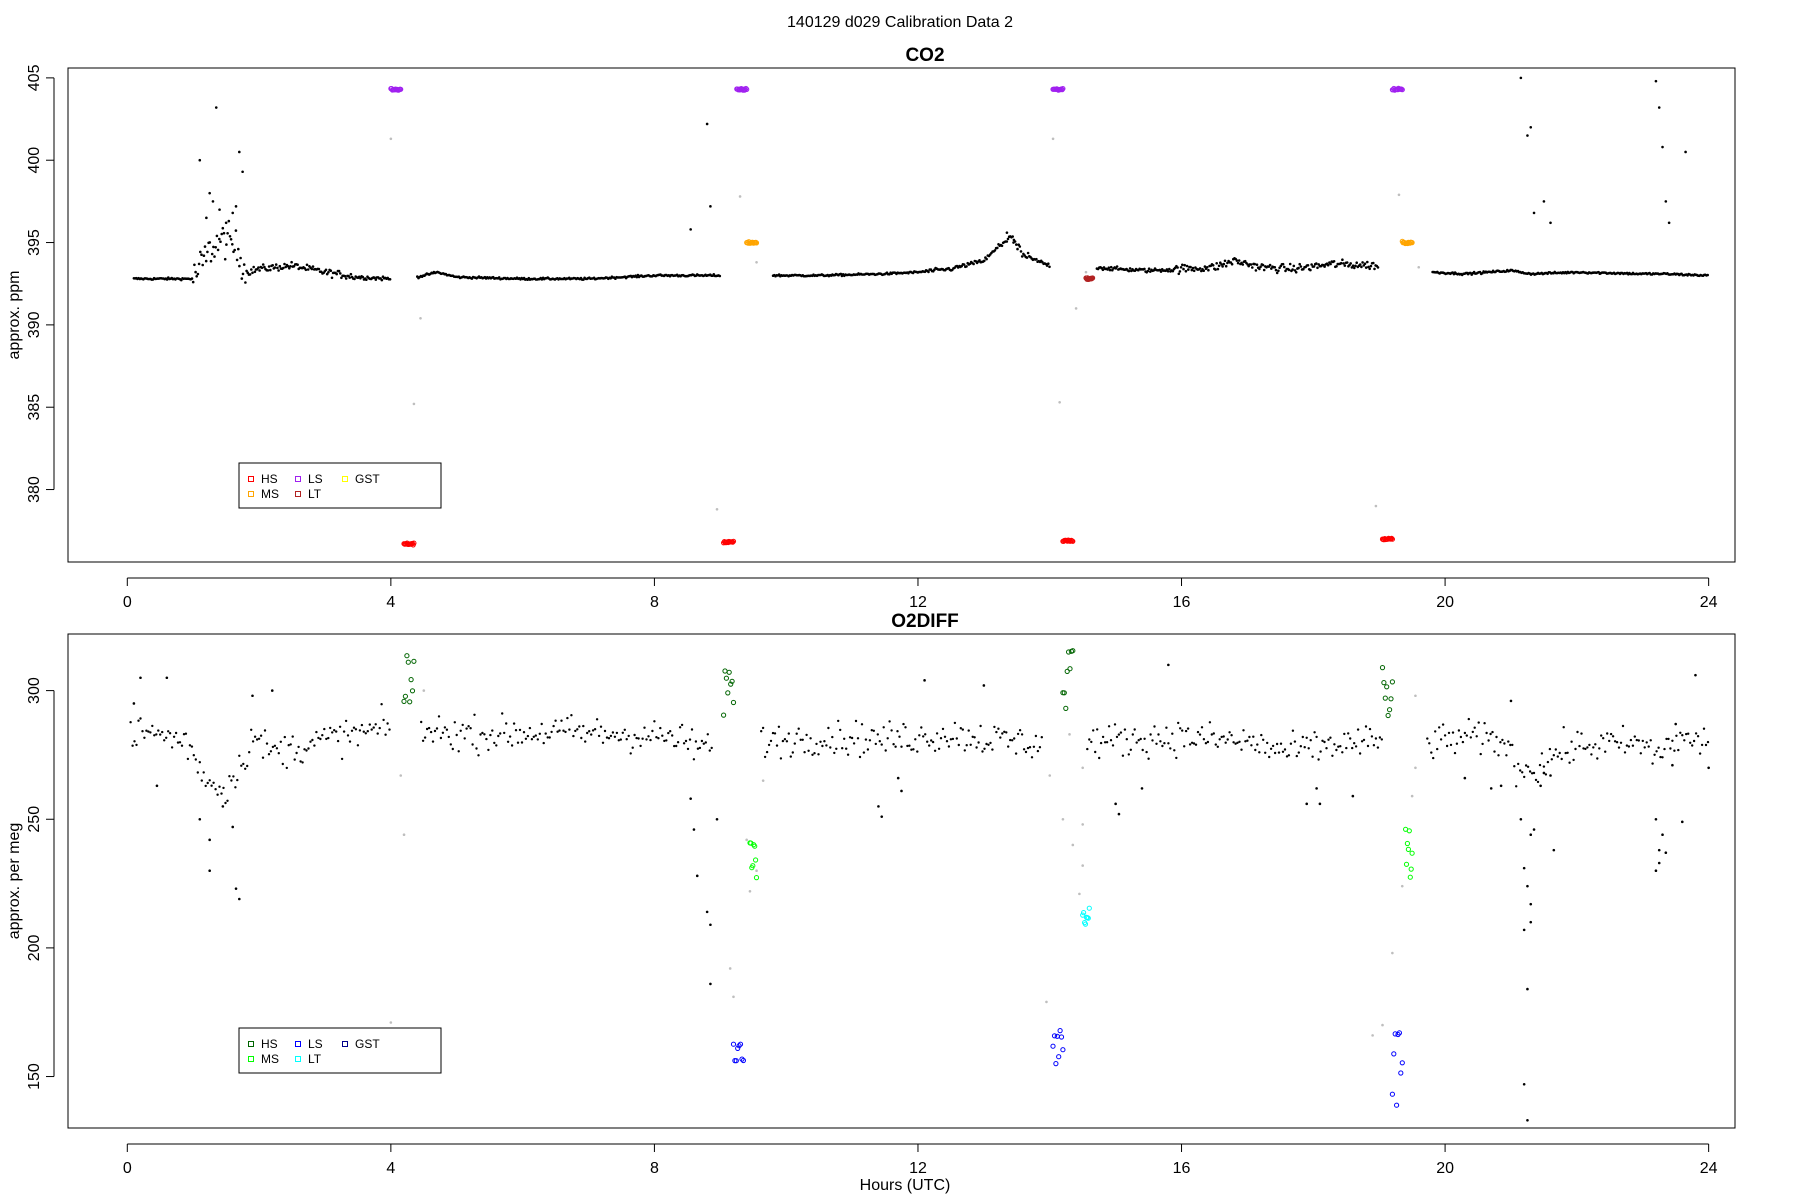 This screenshot has height=1200, width=1800. What do you see at coordinates (1073, 845) in the screenshot?
I see `o2diff-transition-point` at bounding box center [1073, 845].